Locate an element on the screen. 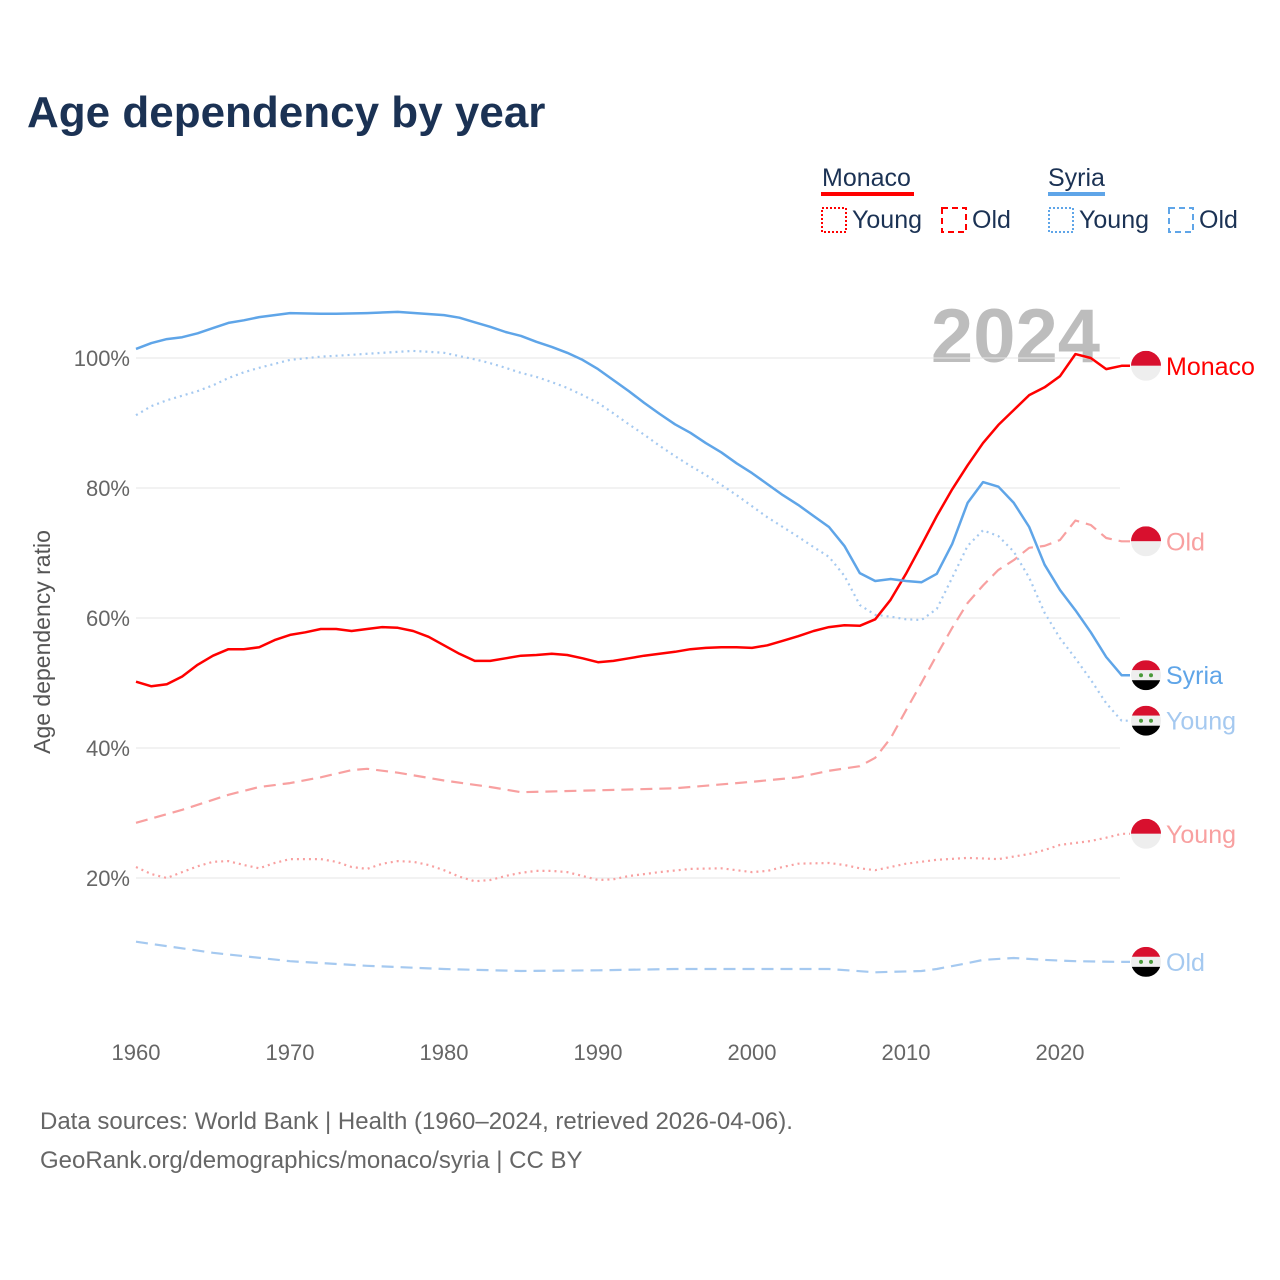  y-tick-label: 80% is located at coordinates (108, 488).